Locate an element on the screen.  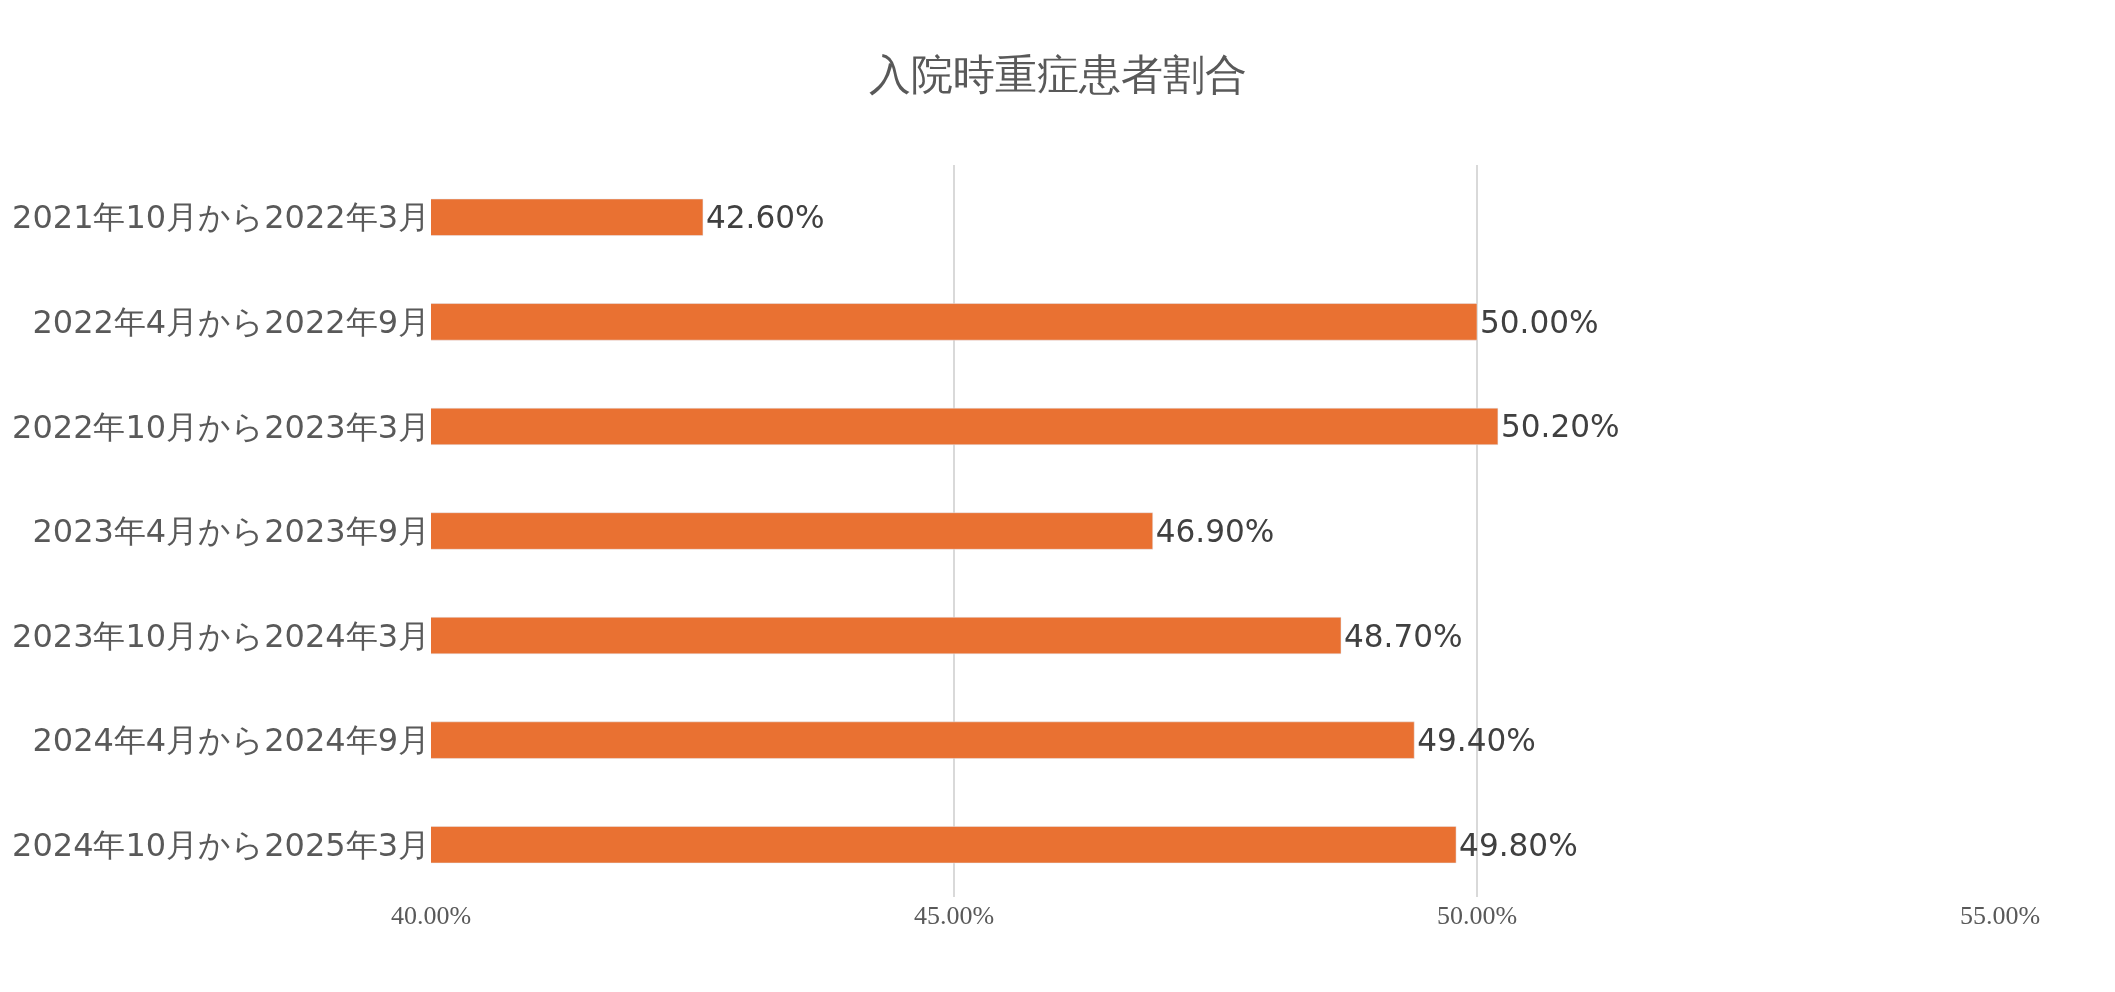
y-tick-label: 2023年10月から2024年3月 is located at coordinates (221, 635).